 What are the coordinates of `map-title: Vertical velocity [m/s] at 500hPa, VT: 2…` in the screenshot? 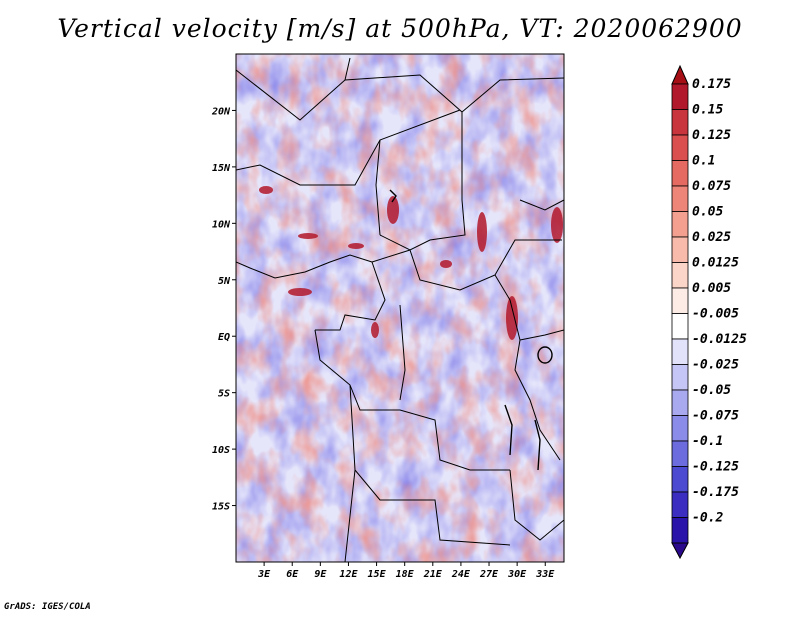 It's located at (400, 28).